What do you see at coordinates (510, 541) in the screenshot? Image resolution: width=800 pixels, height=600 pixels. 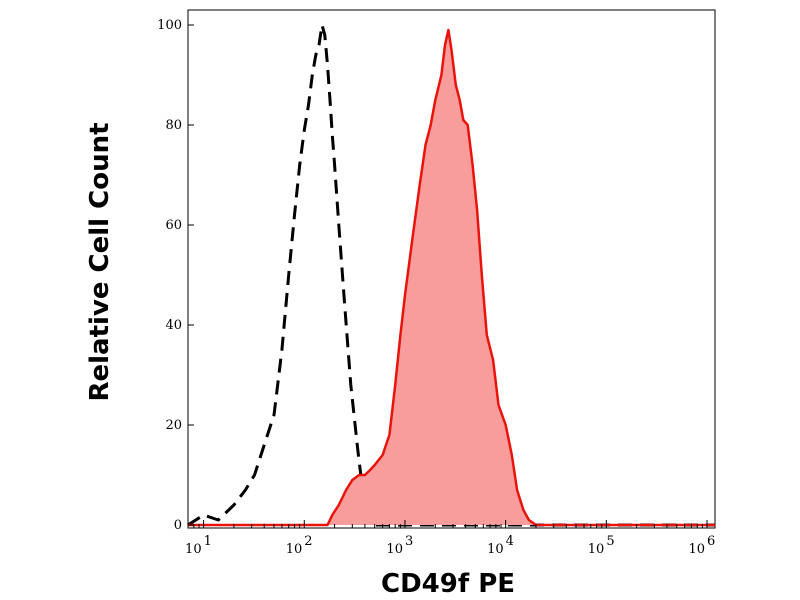 I see `x-tick-exponent: 4` at bounding box center [510, 541].